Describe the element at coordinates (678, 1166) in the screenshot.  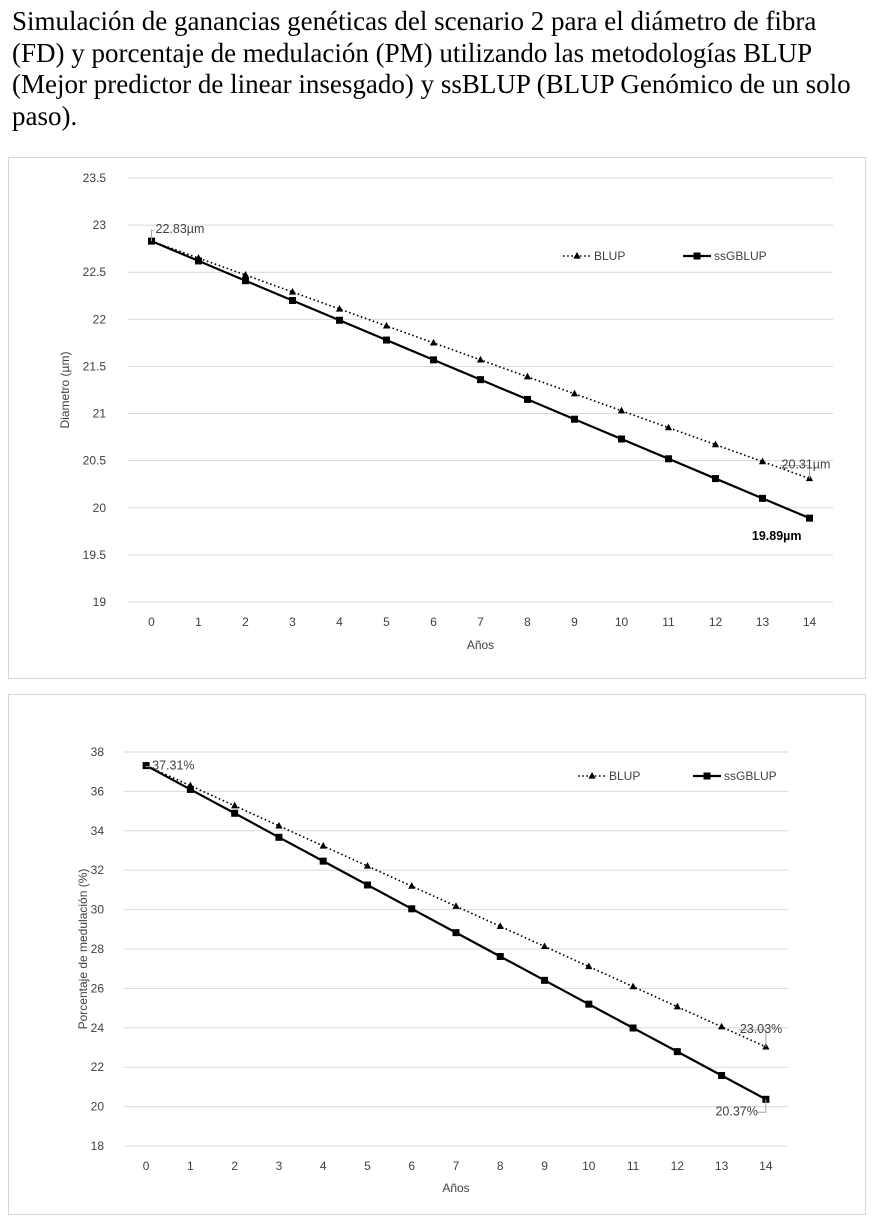
I see `x-tick-label: 12` at that location.